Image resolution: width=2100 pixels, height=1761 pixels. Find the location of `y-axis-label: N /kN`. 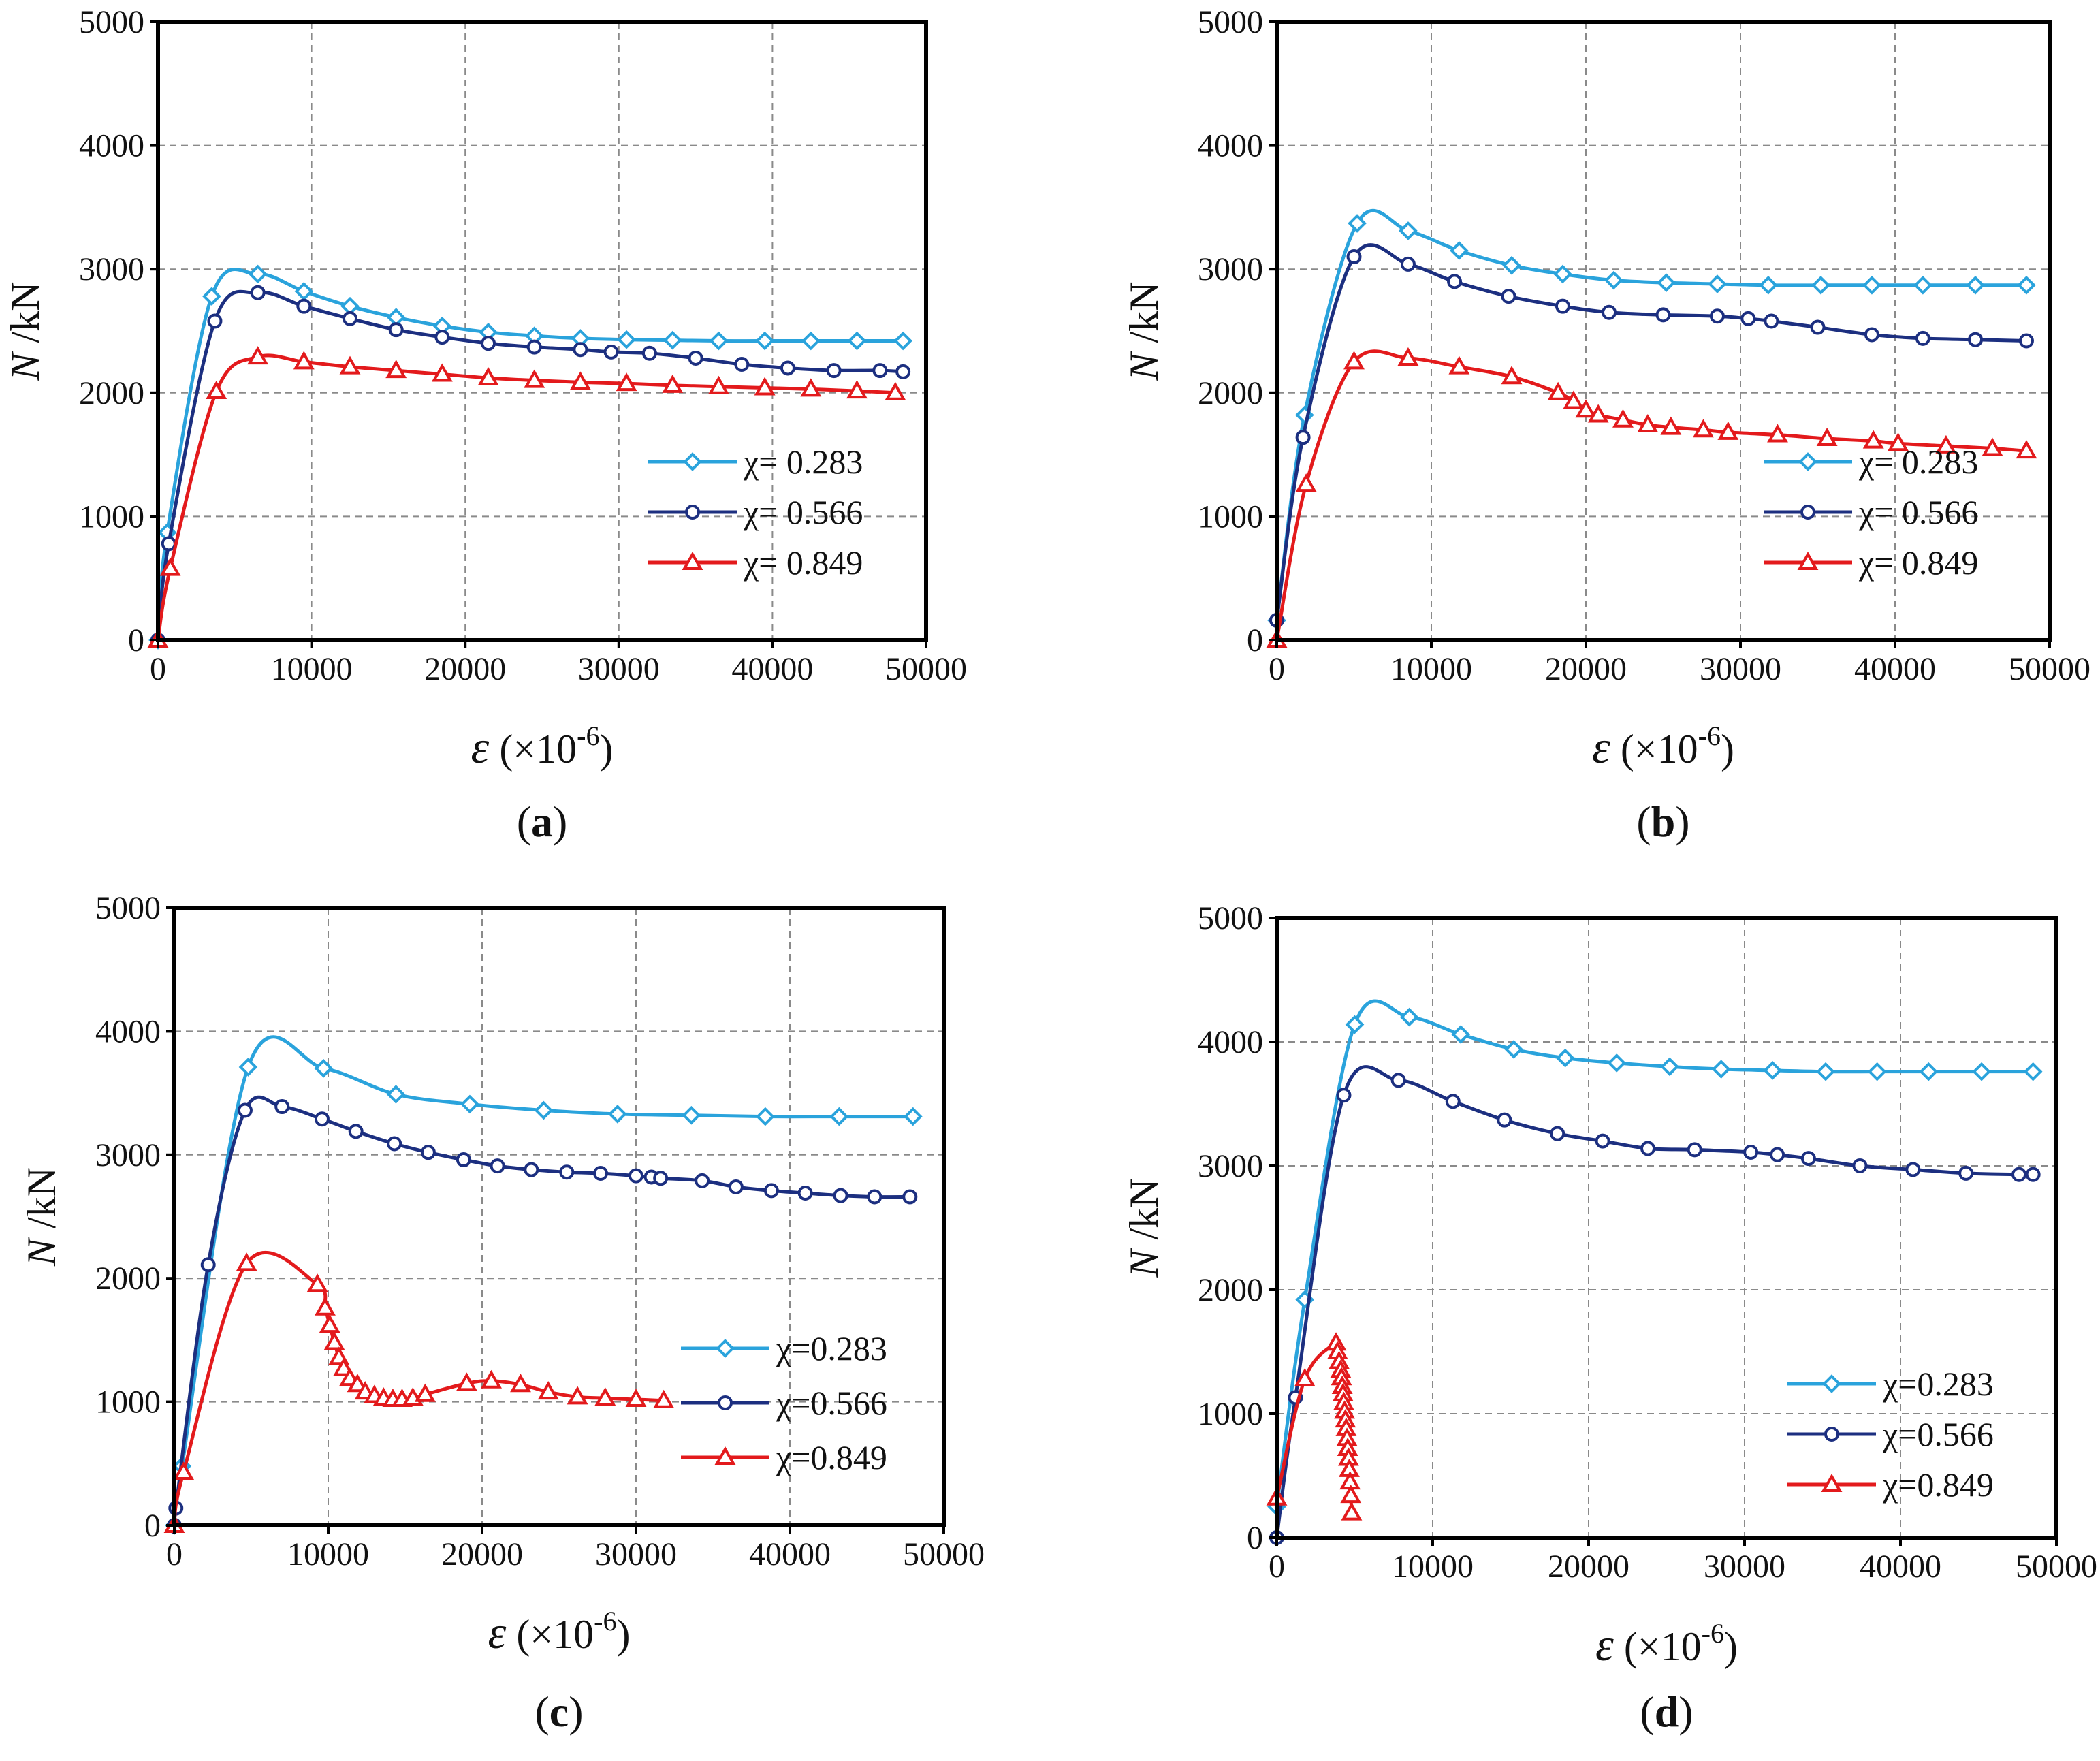

y-axis-label: N /kN is located at coordinates (41, 1217).